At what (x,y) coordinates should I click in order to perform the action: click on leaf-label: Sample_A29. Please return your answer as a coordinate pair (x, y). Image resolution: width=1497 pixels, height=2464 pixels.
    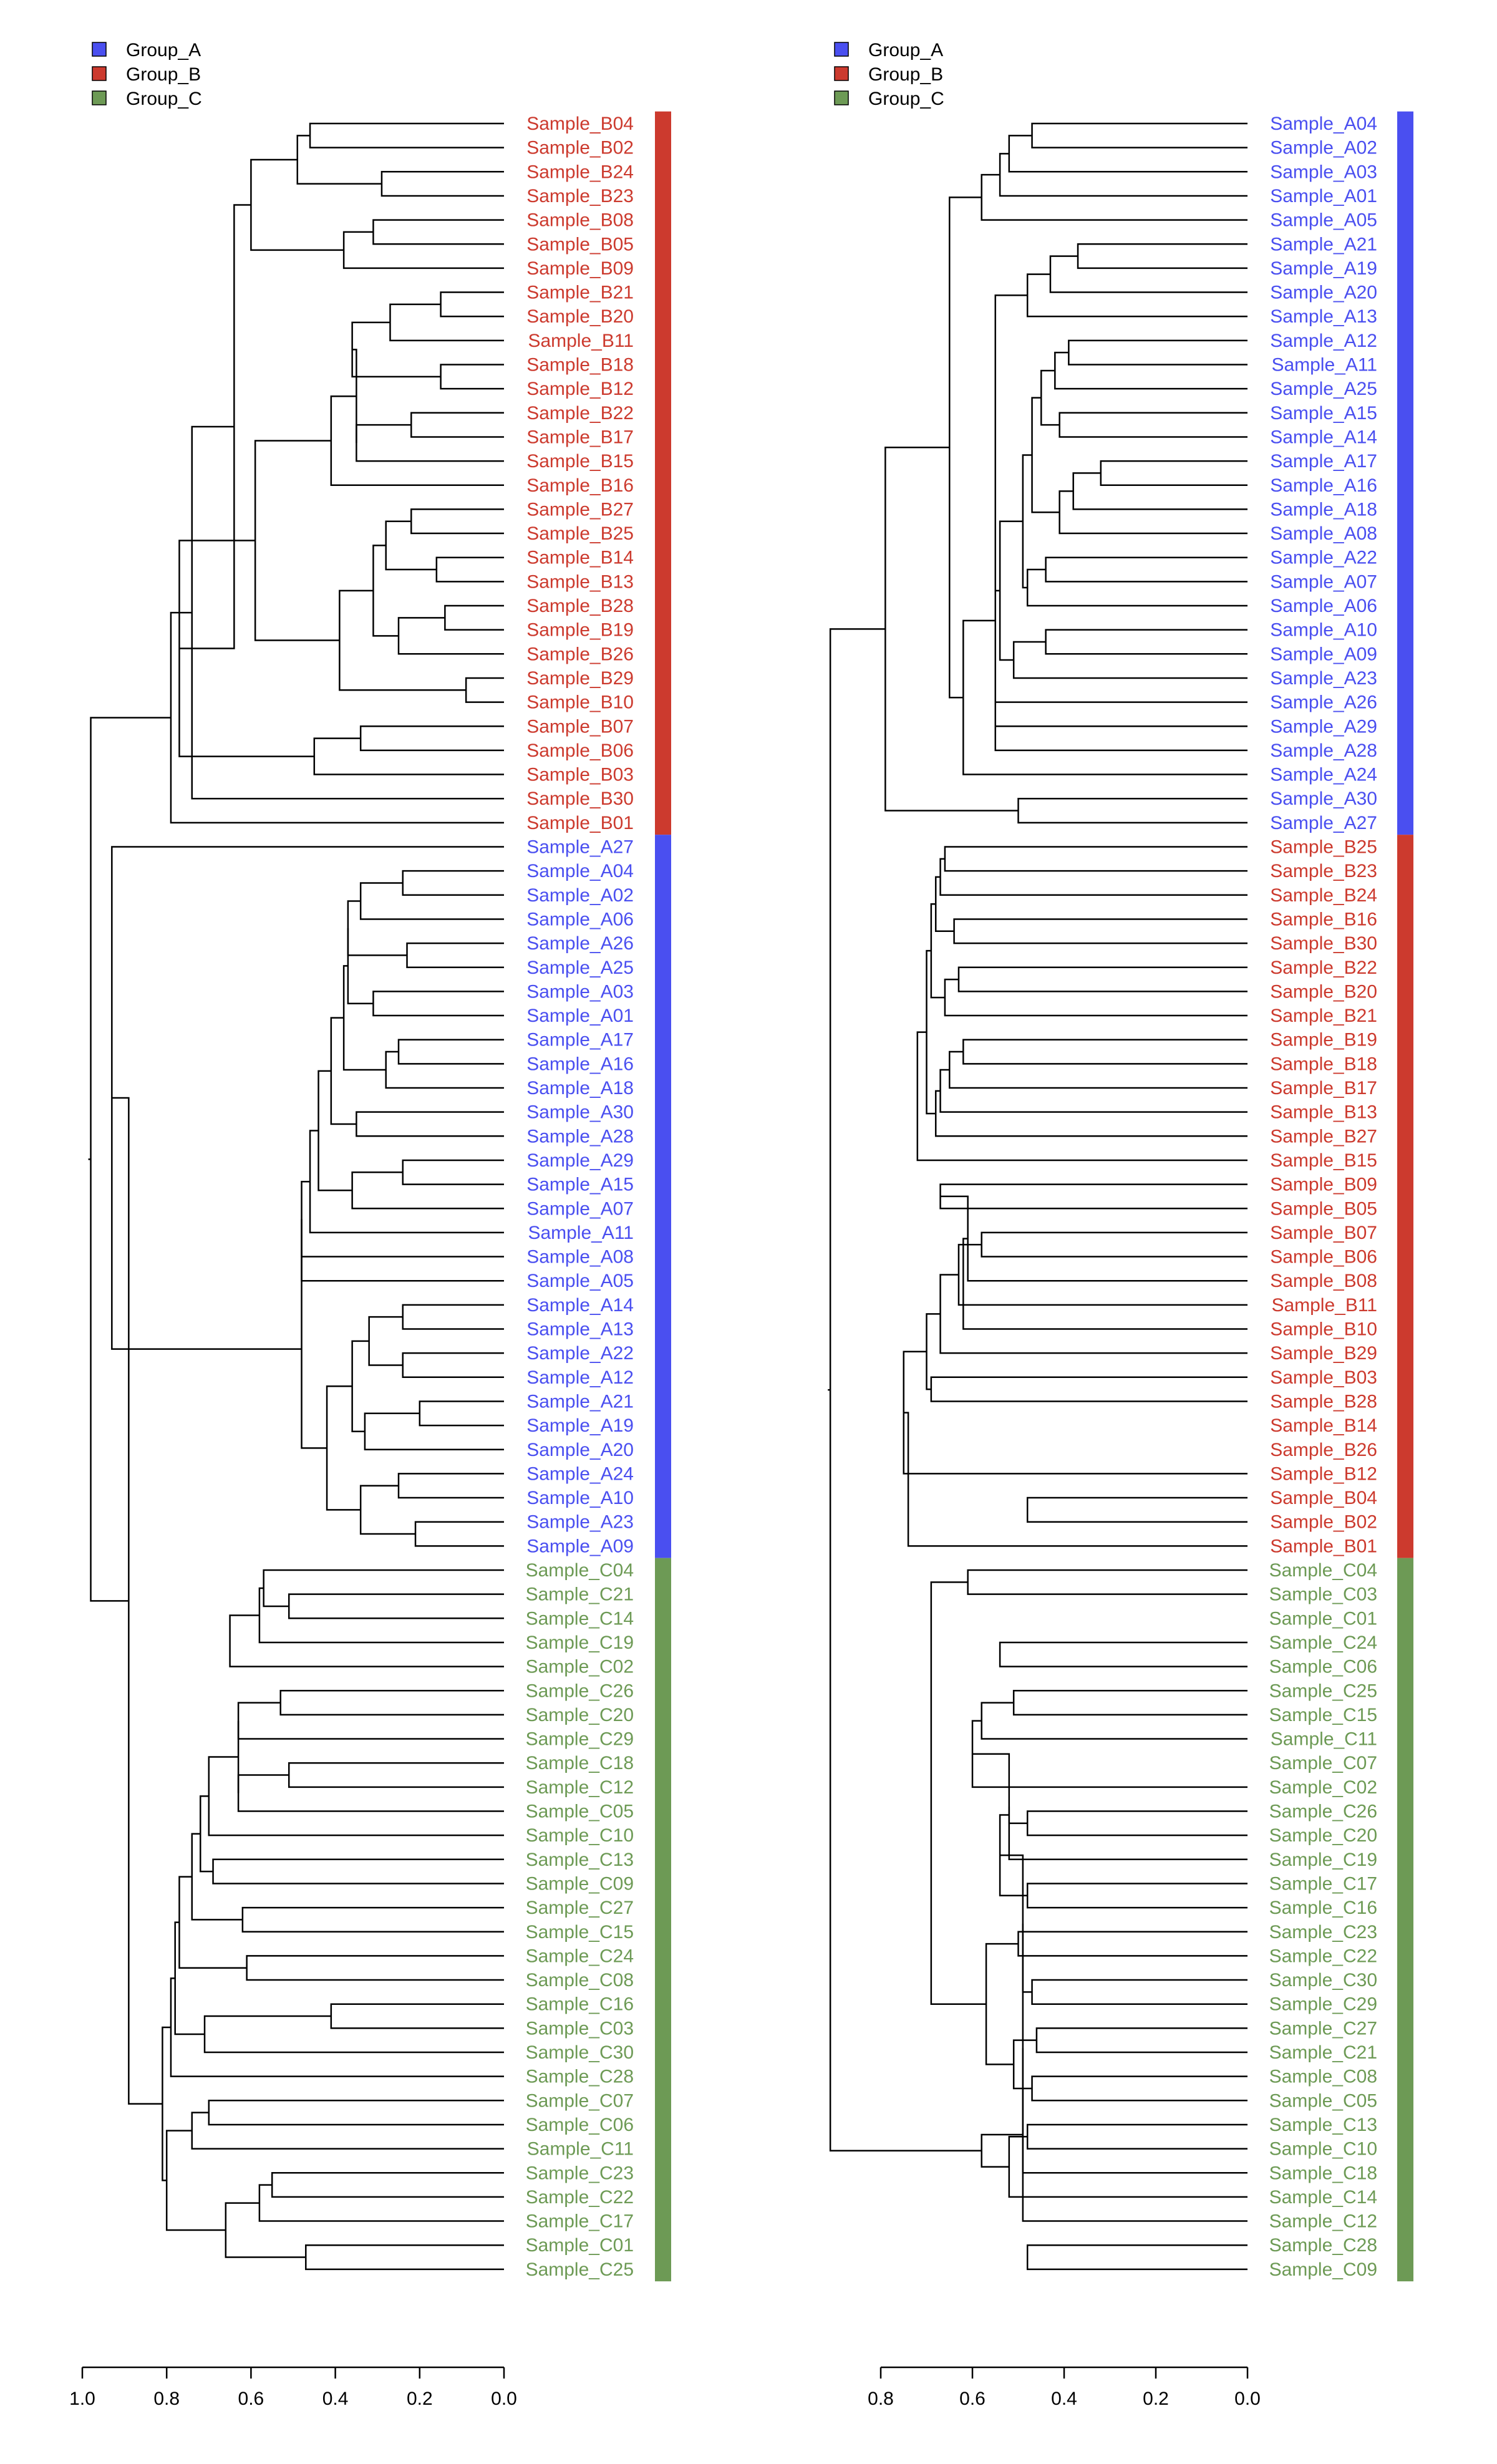
    Looking at the image, I should click on (580, 1160).